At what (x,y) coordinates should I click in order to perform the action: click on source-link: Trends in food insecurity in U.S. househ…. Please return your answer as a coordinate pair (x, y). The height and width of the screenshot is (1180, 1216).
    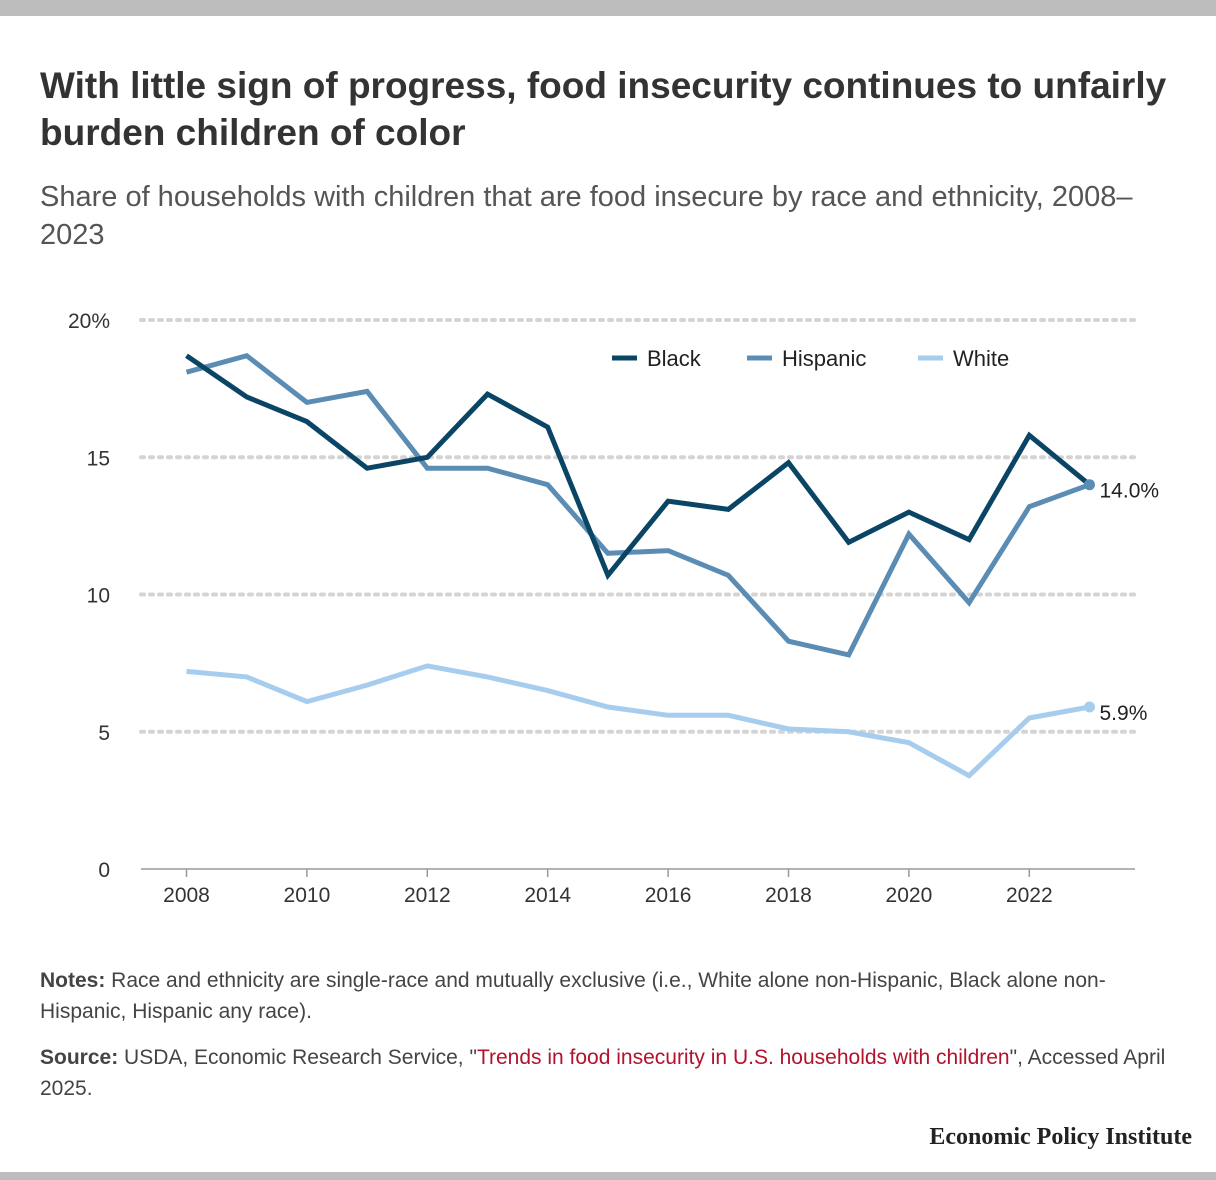
    Looking at the image, I should click on (743, 1057).